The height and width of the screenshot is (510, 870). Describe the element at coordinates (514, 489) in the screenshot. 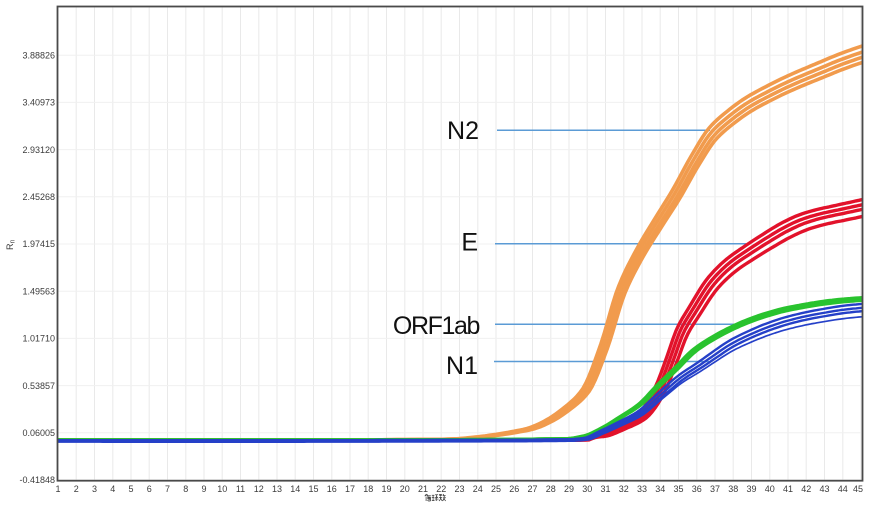

I see `svg-text: 26` at that location.